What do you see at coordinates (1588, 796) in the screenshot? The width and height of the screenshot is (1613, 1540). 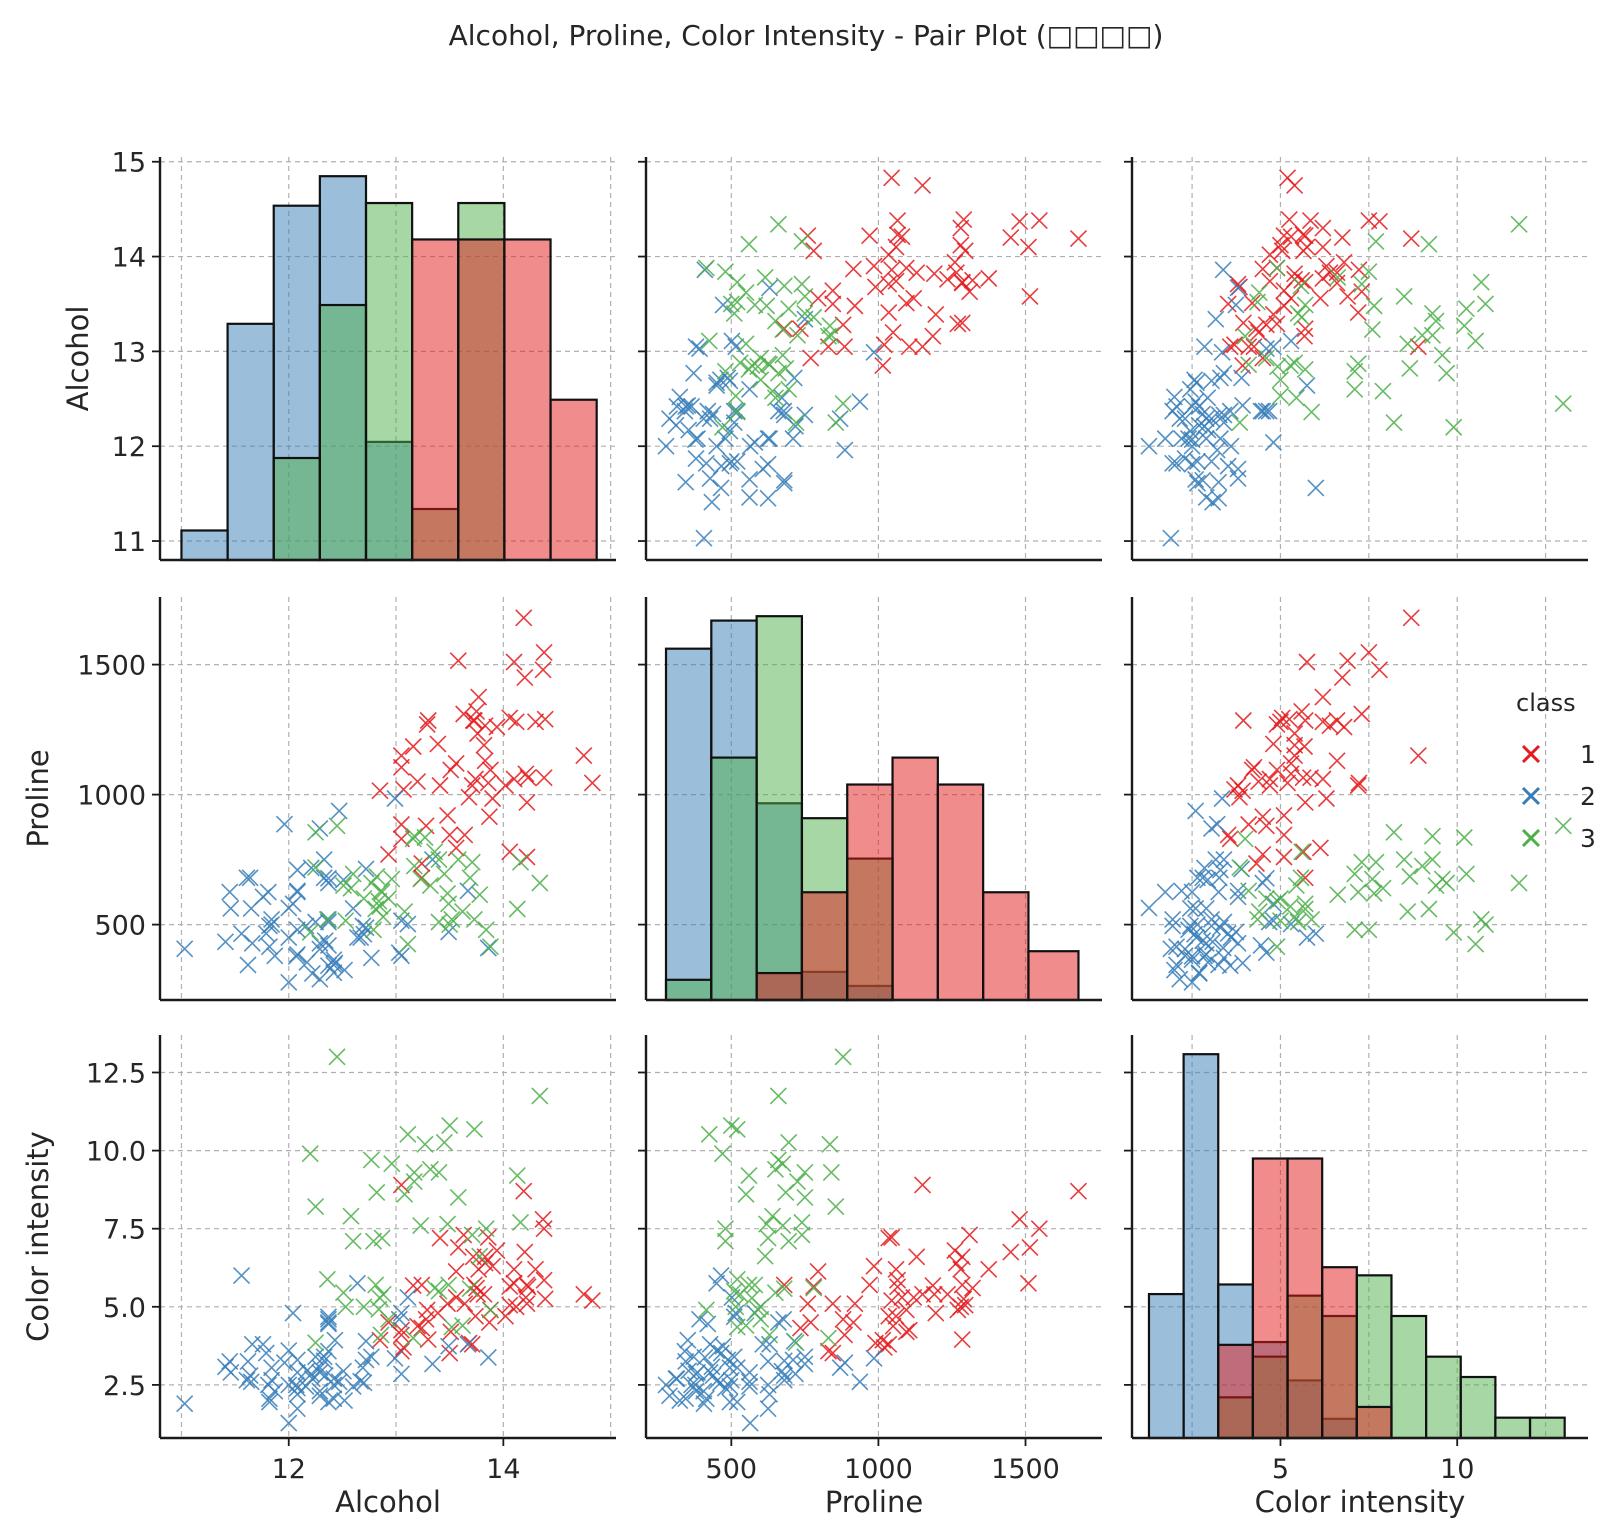 I see `legend-label-class-2: 2` at bounding box center [1588, 796].